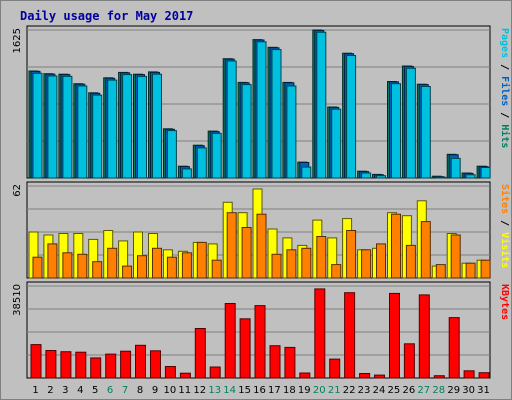  Describe the element at coordinates (349, 390) in the screenshot. I see `x-tick-label: 22` at that location.